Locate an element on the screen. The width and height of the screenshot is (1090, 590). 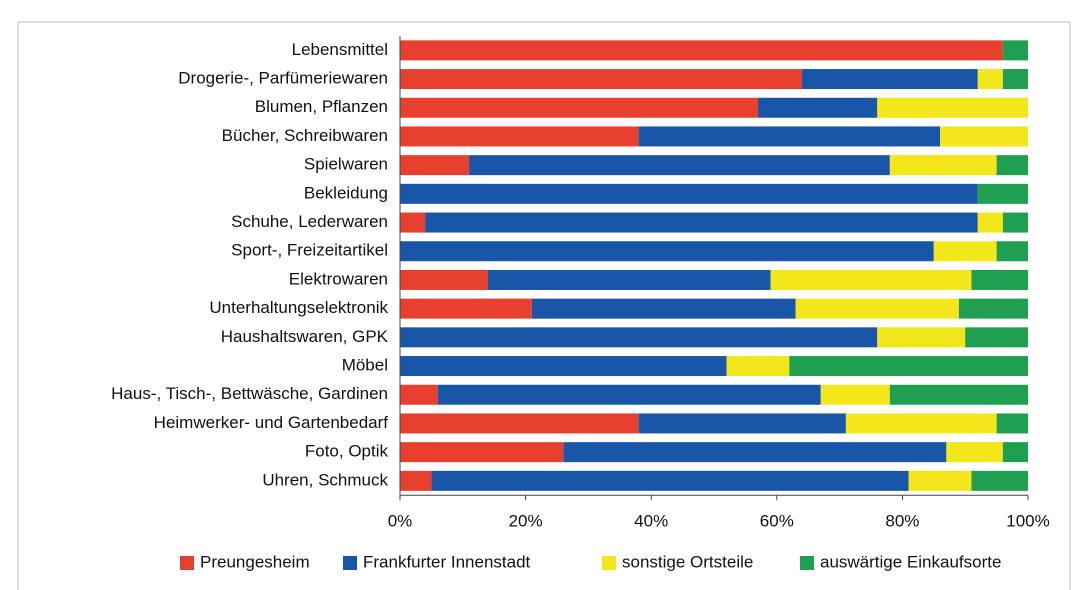
y-tick-label: Schuhe, Lederwaren is located at coordinates (309, 221).